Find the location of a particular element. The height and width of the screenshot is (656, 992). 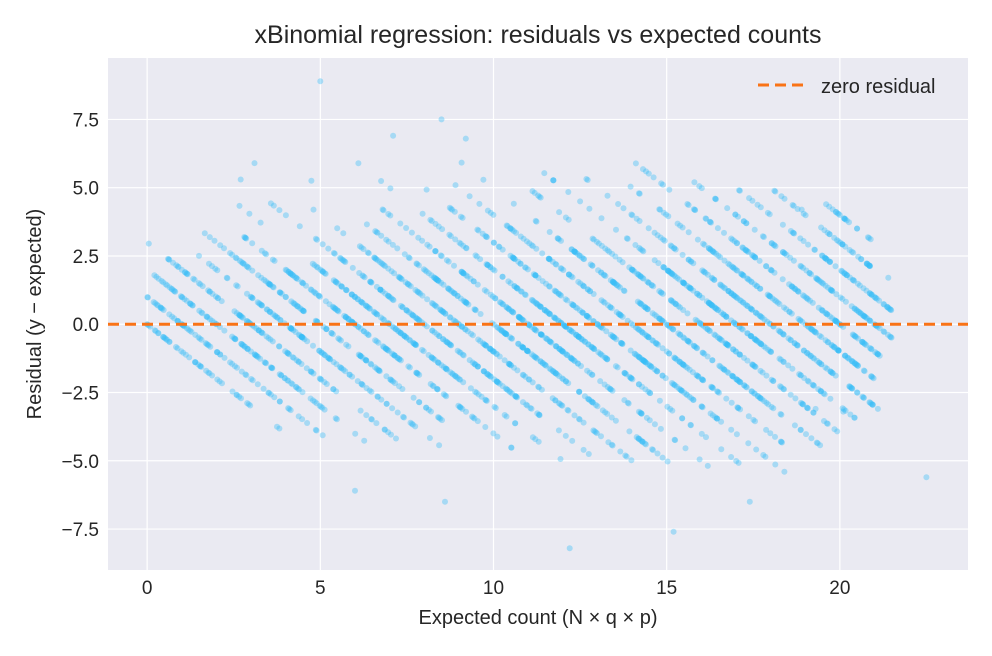

y-tick-label: −5.0 is located at coordinates (80, 462).